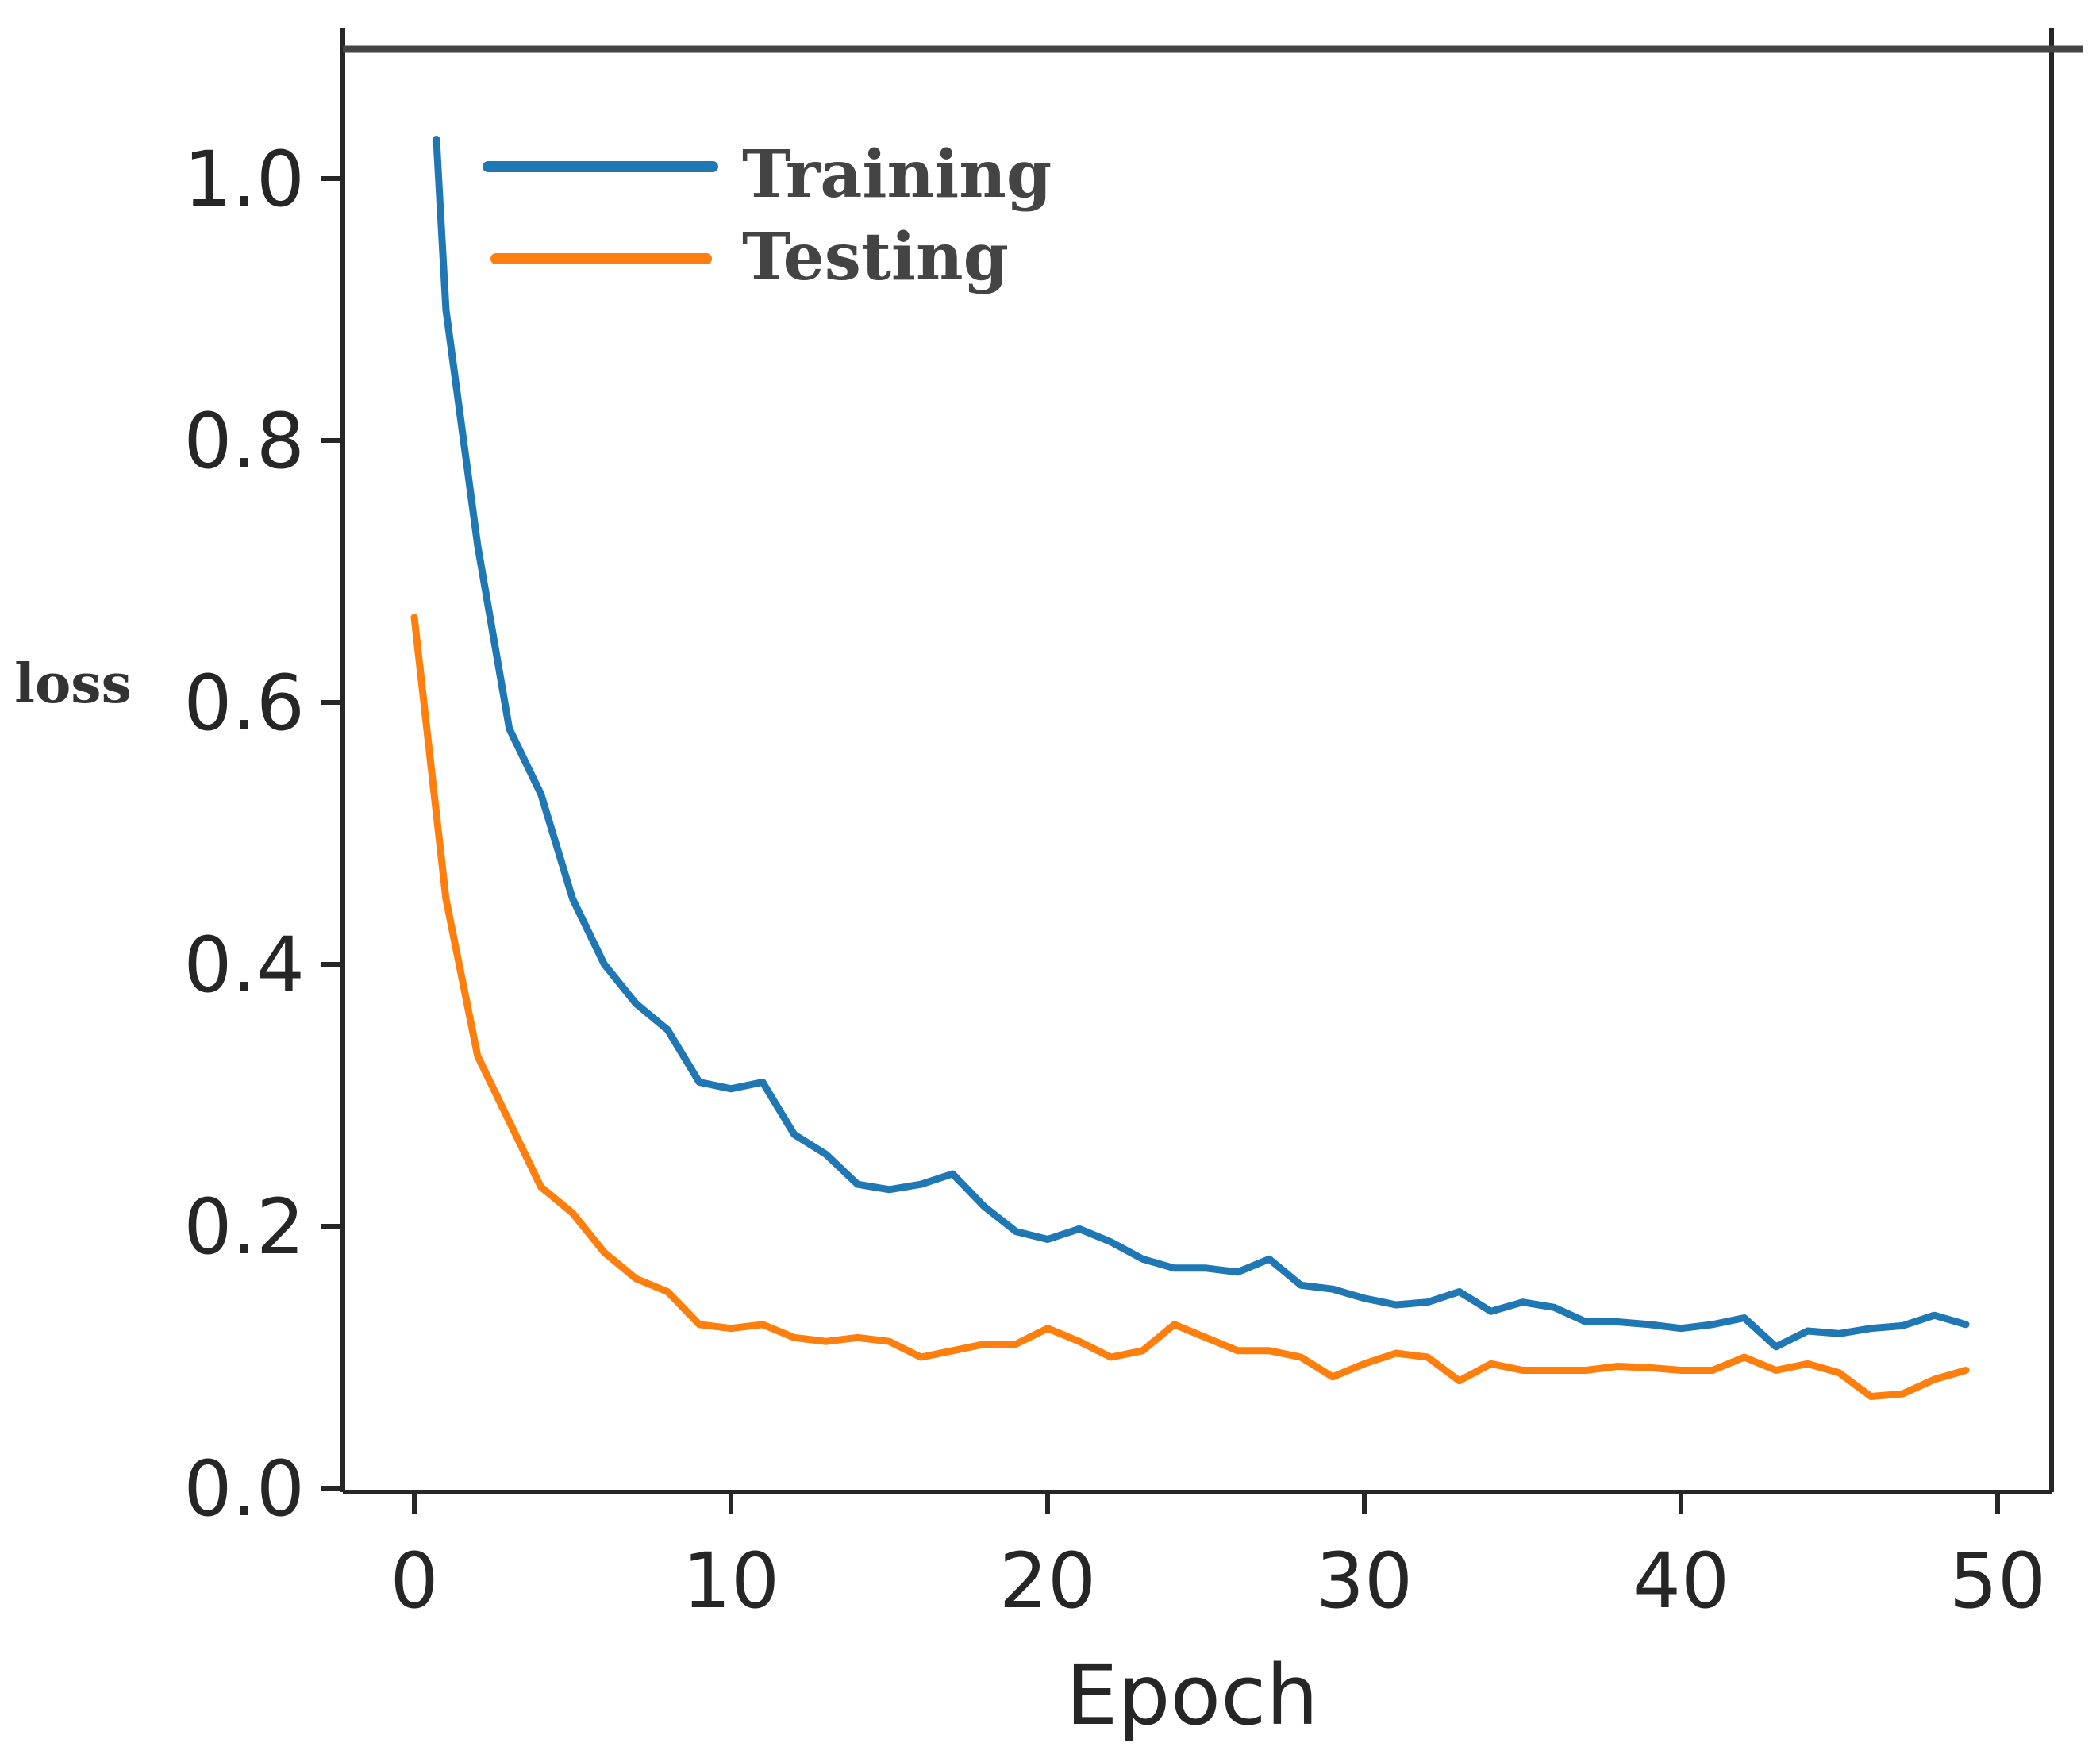 The image size is (2100, 1758). Describe the element at coordinates (875, 257) in the screenshot. I see `legend-label-testing: Testing` at that location.